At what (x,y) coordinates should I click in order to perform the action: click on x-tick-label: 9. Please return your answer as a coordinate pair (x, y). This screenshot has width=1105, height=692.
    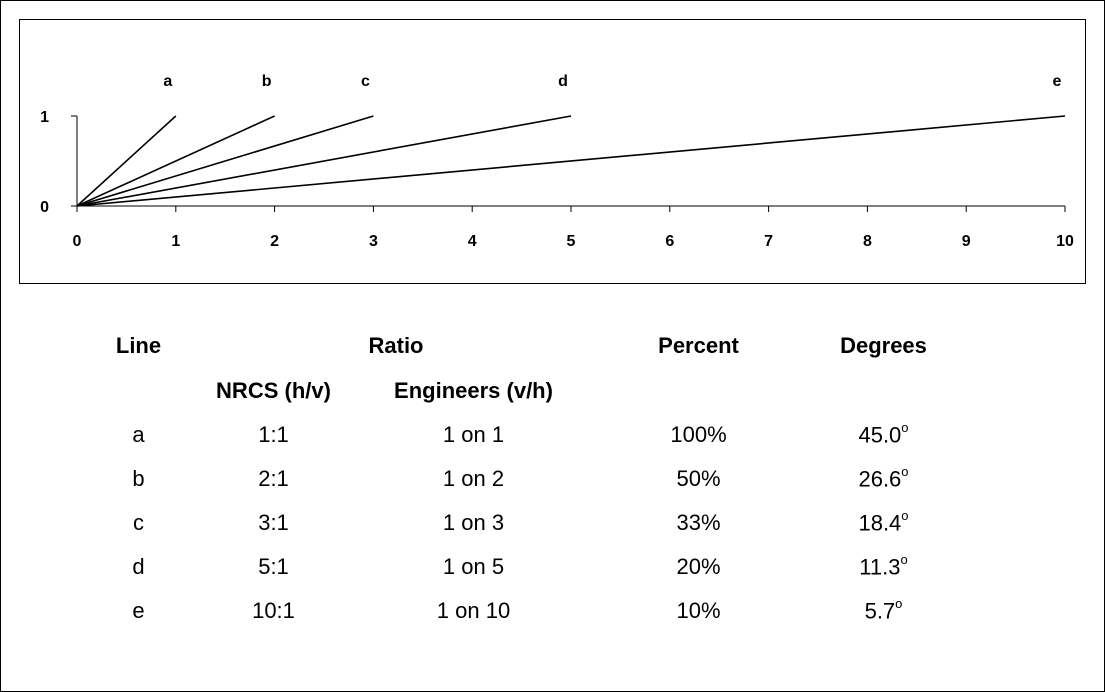
    Looking at the image, I should click on (966, 241).